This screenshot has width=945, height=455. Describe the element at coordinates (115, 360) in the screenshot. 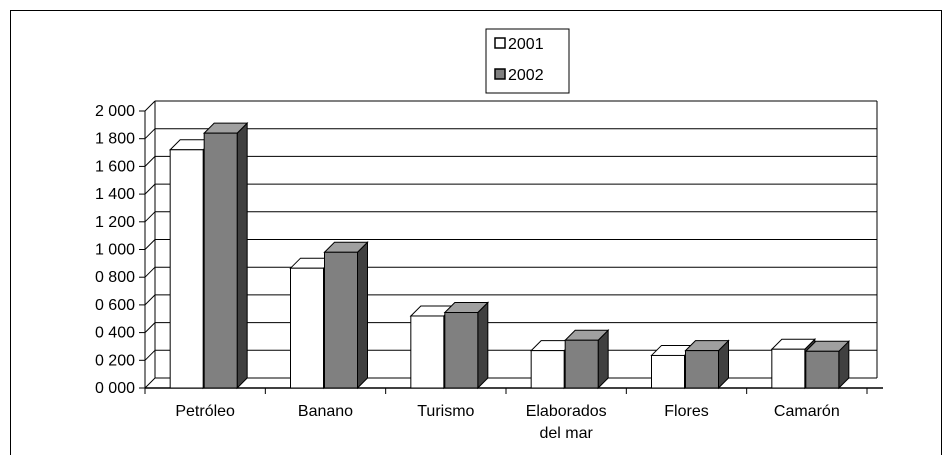

I see `y-tick-label: 0 200` at that location.